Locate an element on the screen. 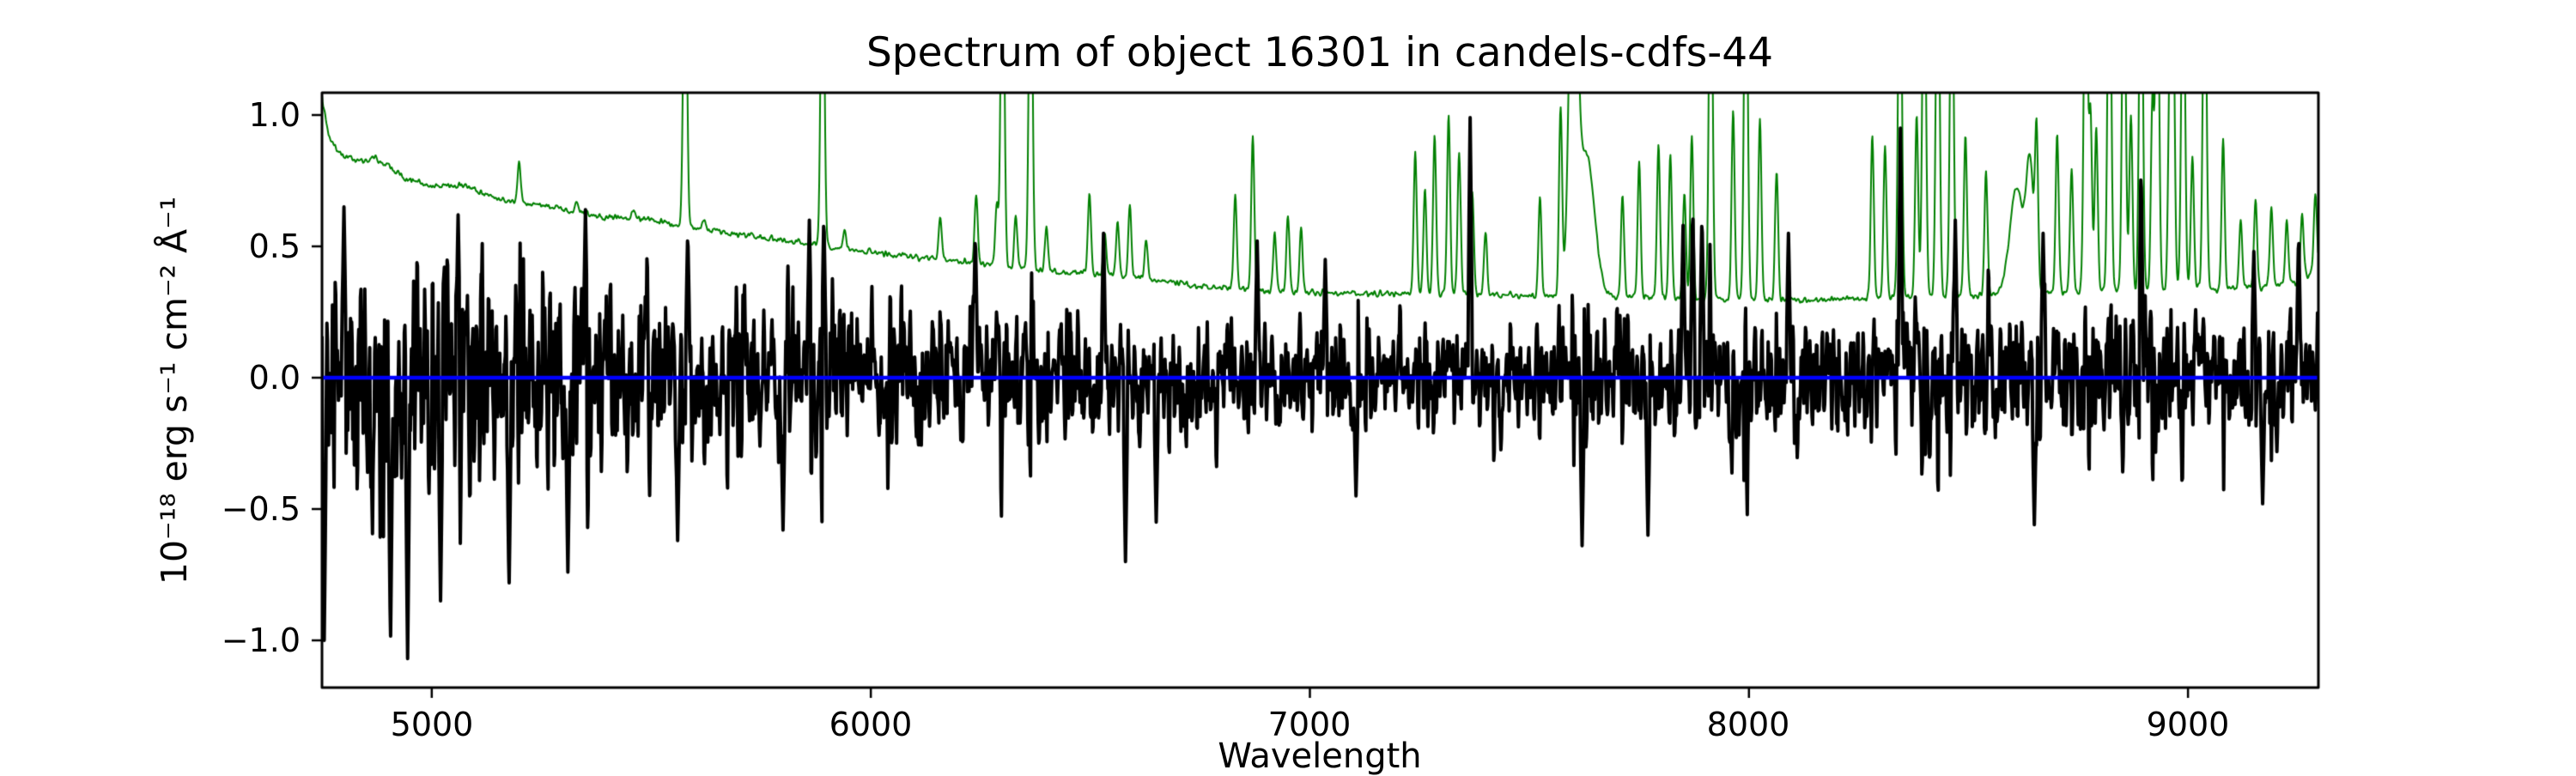 The width and height of the screenshot is (2576, 776). y-tick-label-neg0.5: −0.5 is located at coordinates (261, 509).